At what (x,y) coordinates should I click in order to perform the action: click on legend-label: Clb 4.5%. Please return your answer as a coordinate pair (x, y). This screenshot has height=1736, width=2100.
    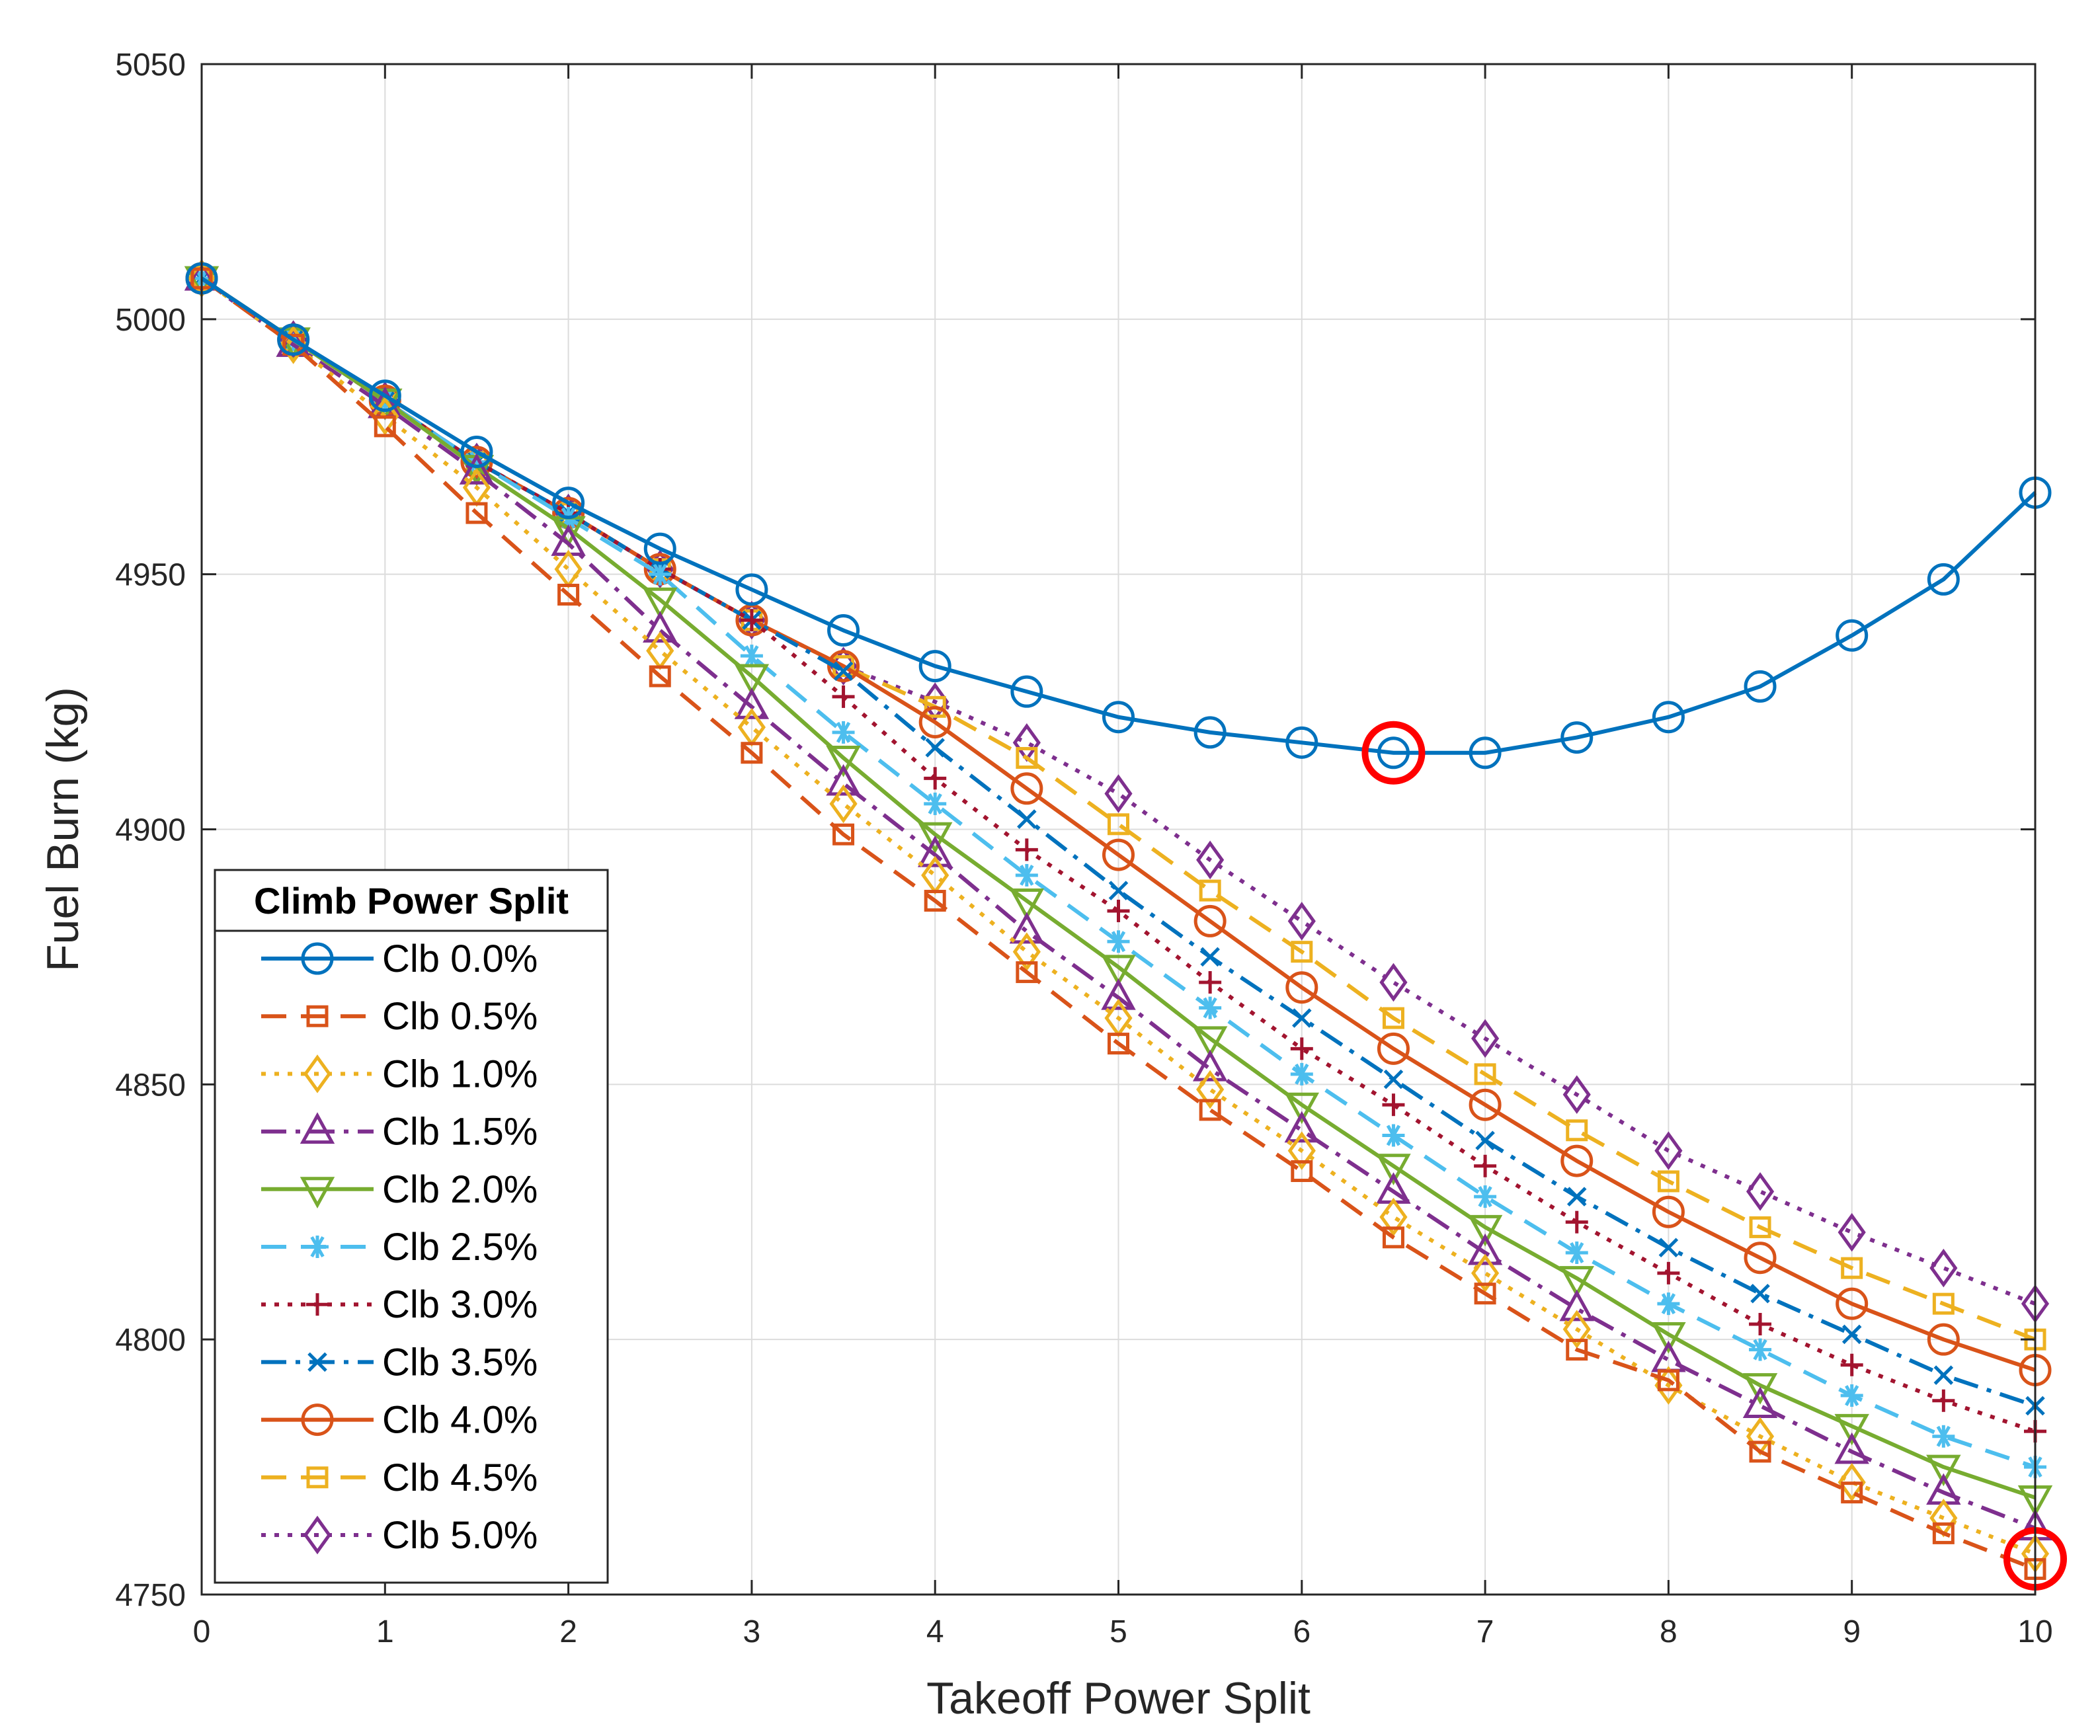
    Looking at the image, I should click on (460, 1477).